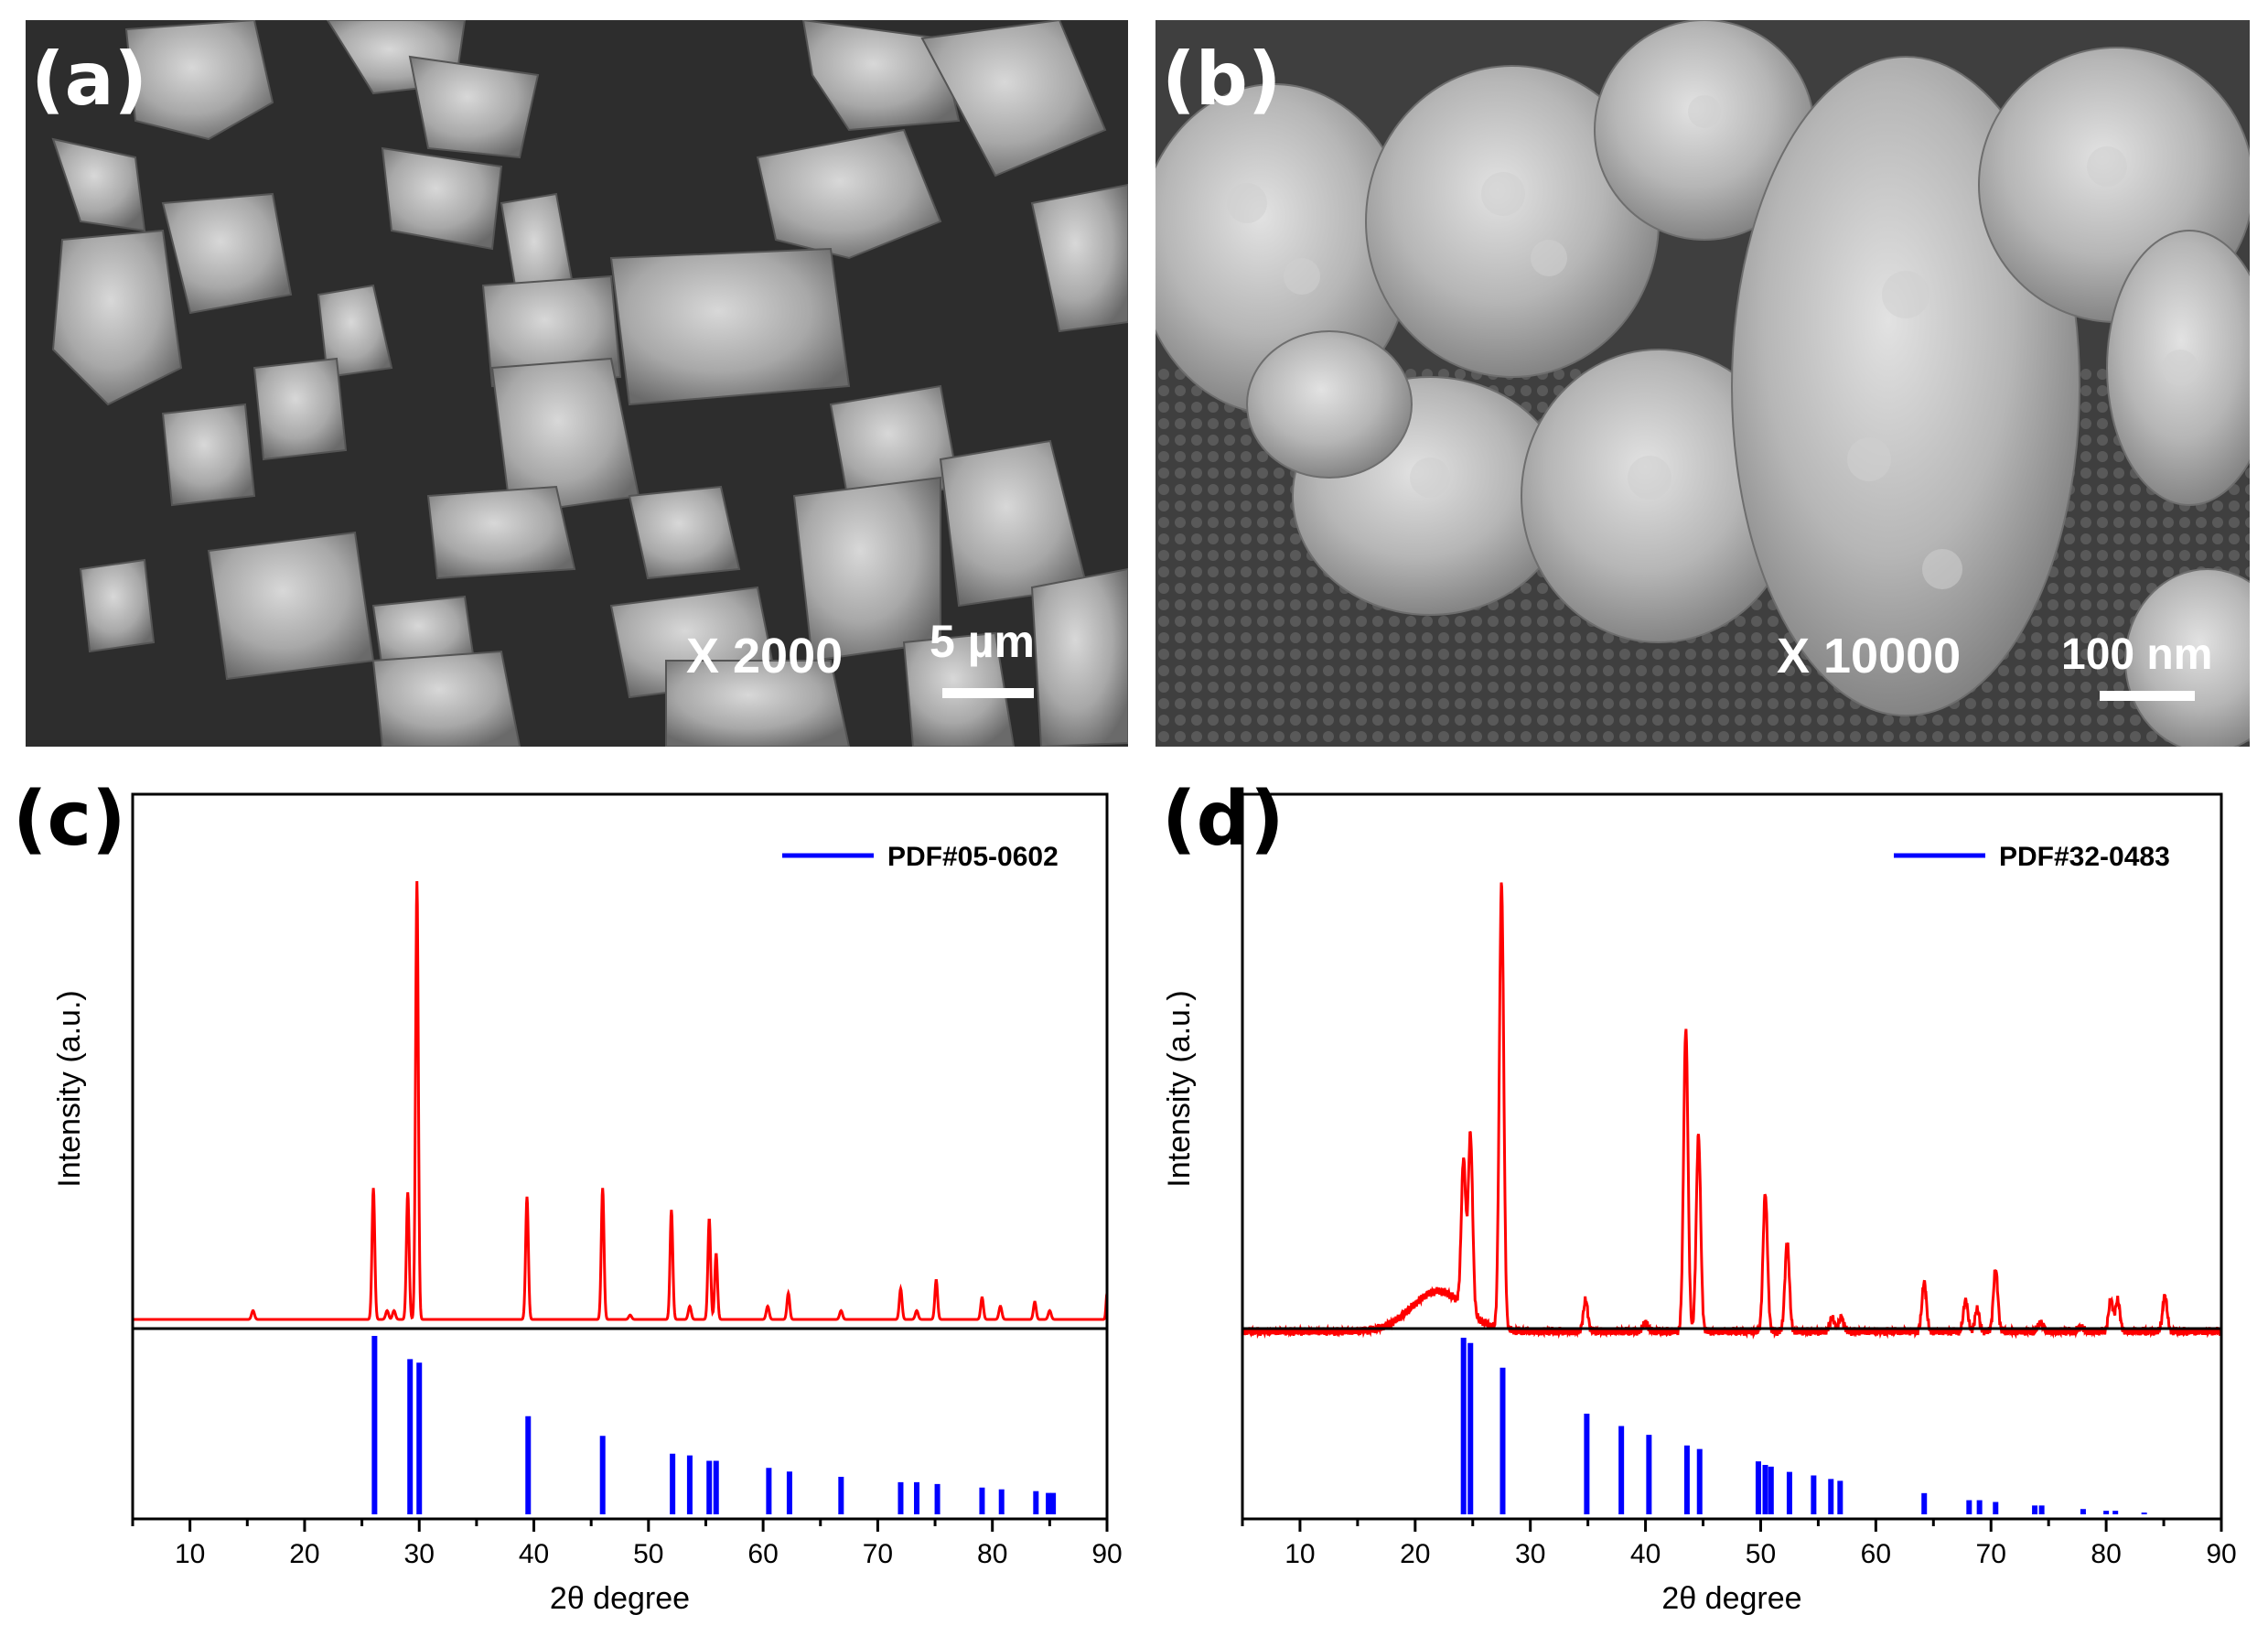  I want to click on panel-label-c: (c), so click(70, 820).